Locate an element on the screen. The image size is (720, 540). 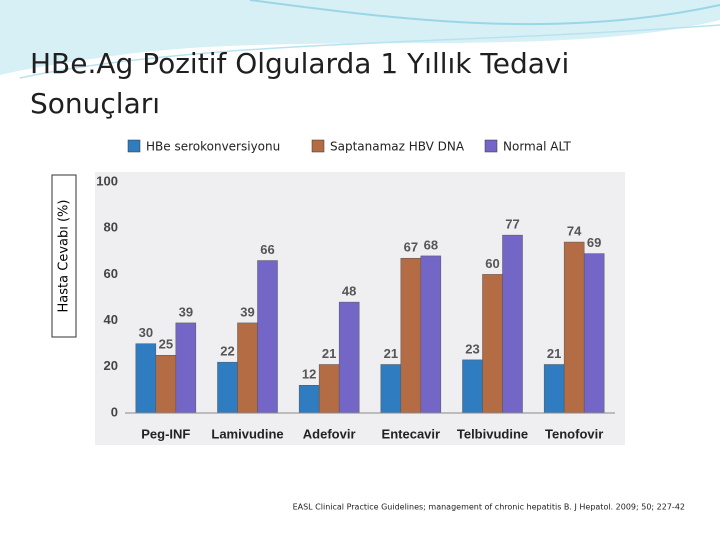
value-label: 48 is located at coordinates (349, 291).